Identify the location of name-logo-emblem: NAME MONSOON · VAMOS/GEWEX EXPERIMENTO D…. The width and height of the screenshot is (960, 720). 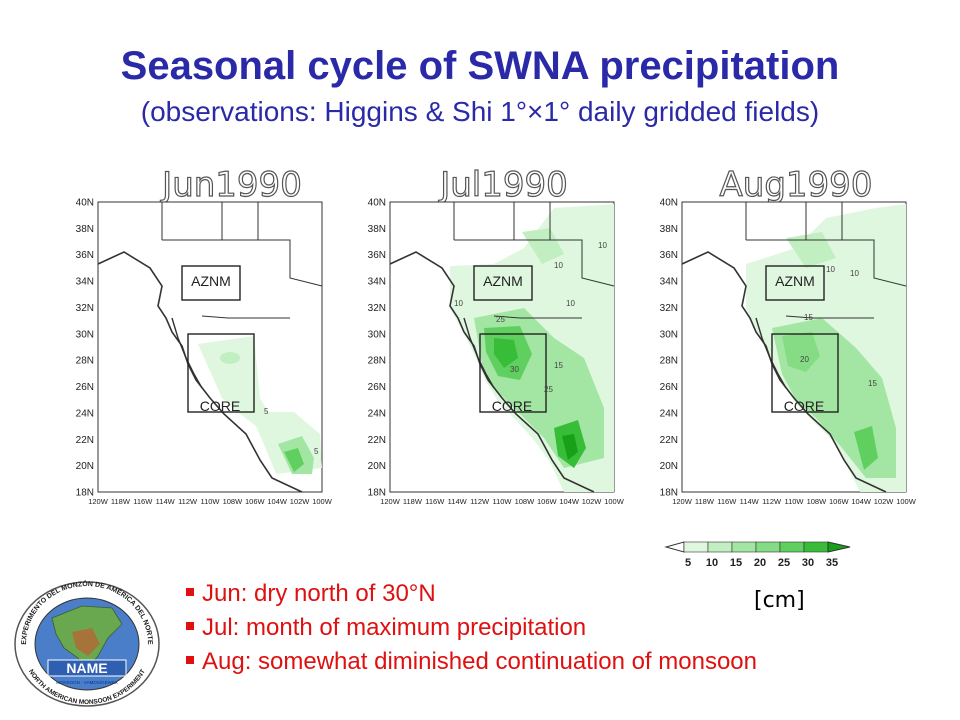
(87, 643).